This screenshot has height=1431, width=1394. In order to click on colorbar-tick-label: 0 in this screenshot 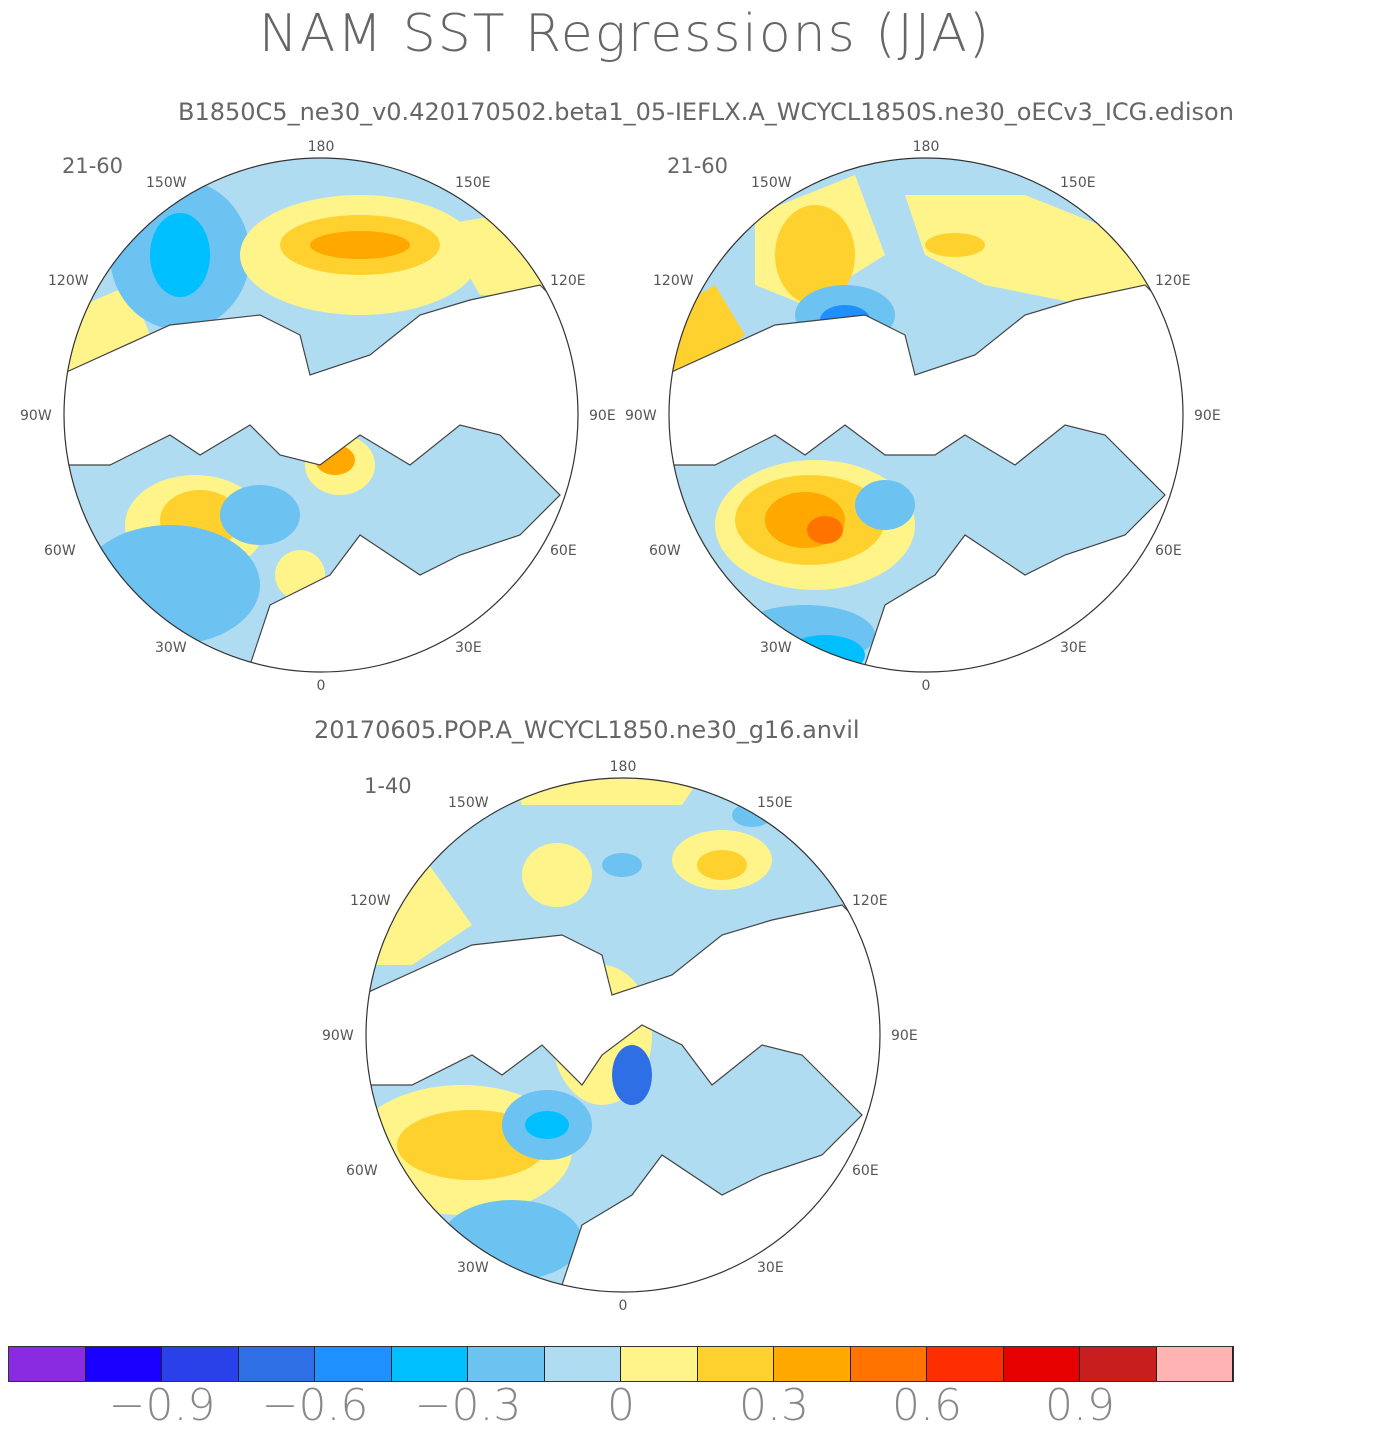, I will do `click(621, 1405)`.